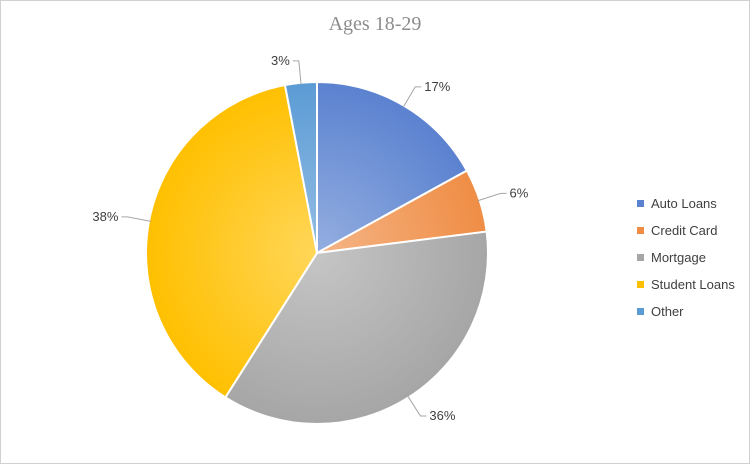 This screenshot has width=750, height=465. Describe the element at coordinates (693, 284) in the screenshot. I see `legend-label: Student Loans` at that location.